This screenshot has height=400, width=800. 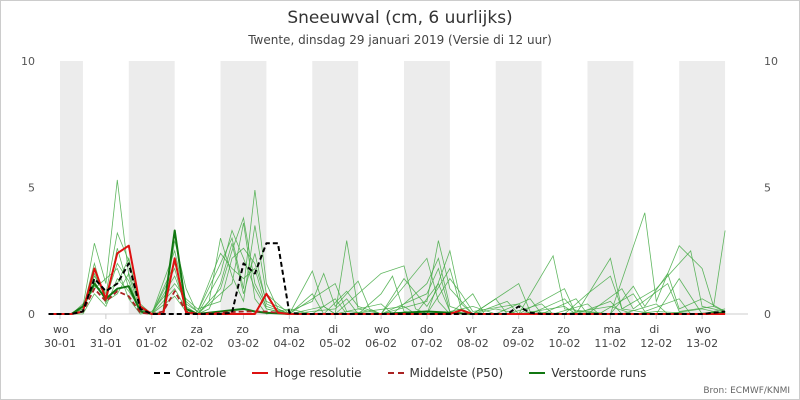 I want to click on x-tick-date: 05-02, so click(x=335, y=343).